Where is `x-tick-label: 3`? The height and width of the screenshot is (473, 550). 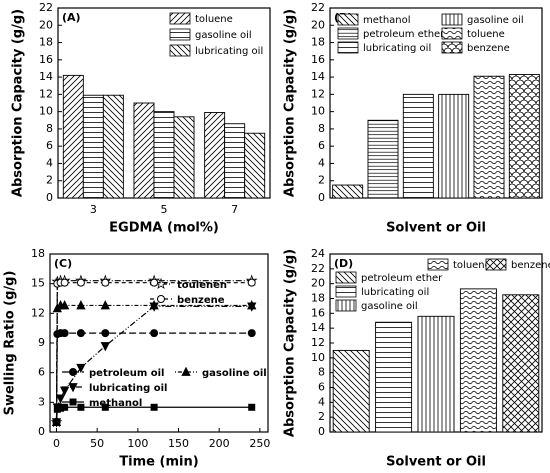 x-tick-label: 3 is located at coordinates (93, 209).